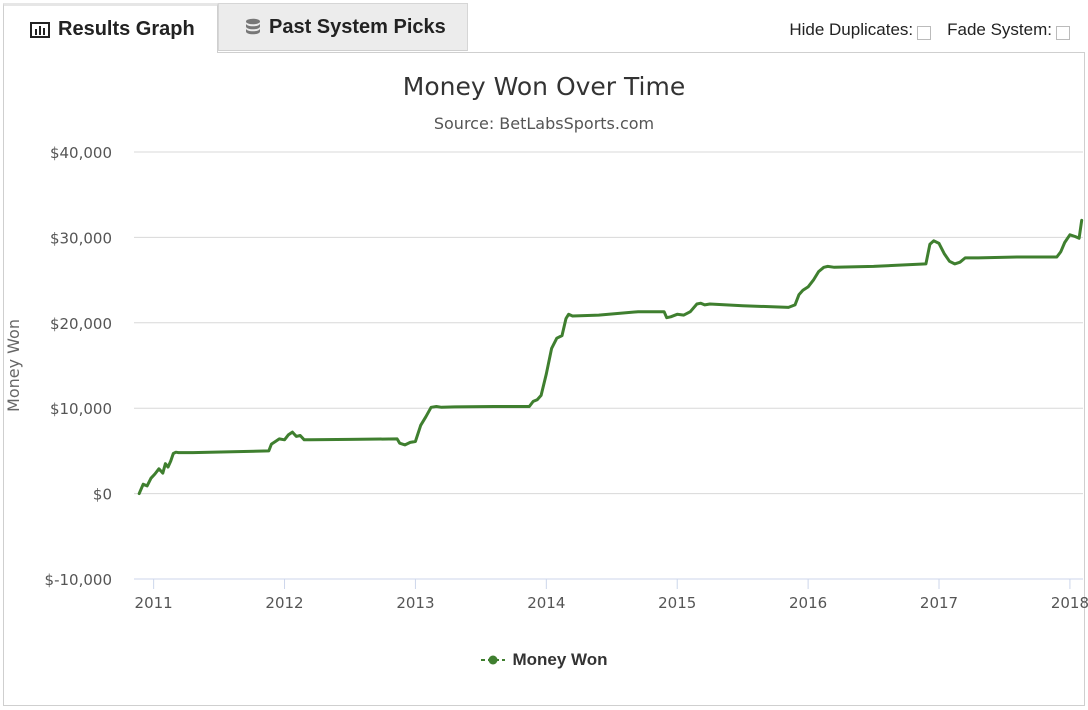  I want to click on tab-past-system-picks: Past System Picks, so click(343, 27).